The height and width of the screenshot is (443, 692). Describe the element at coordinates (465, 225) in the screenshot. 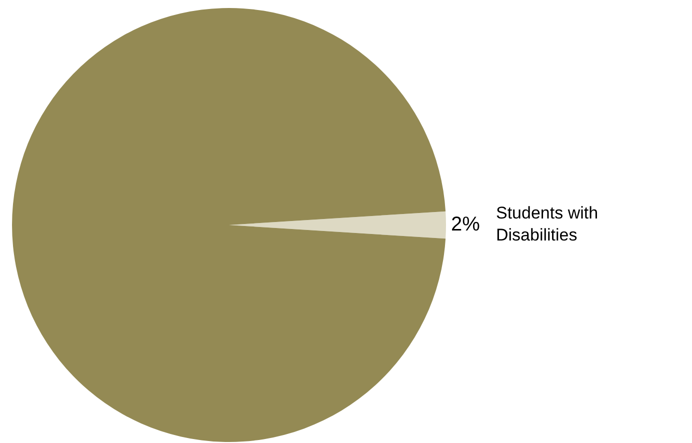

I see `data-label: 2%` at that location.